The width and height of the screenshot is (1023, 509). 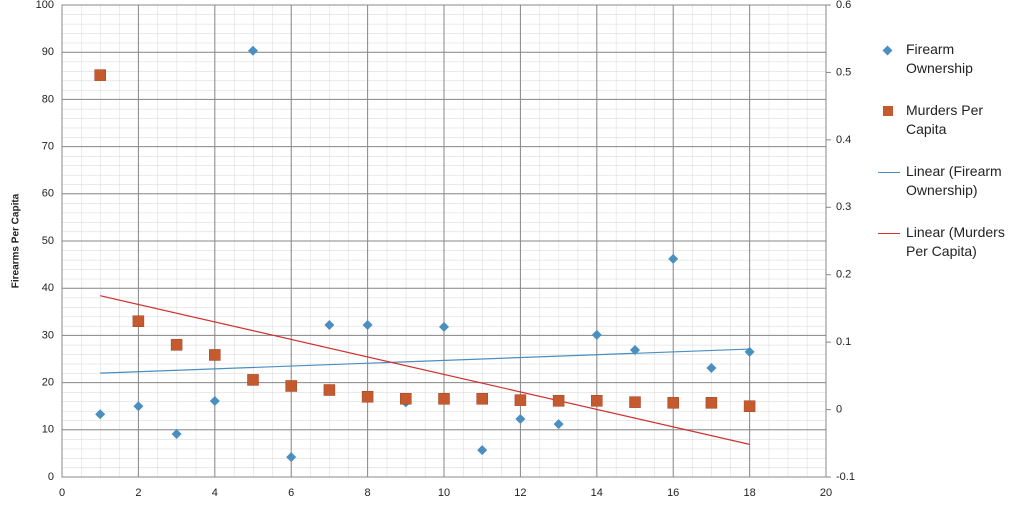 I want to click on legend-item: Murders Per Capita, so click(x=948, y=120).